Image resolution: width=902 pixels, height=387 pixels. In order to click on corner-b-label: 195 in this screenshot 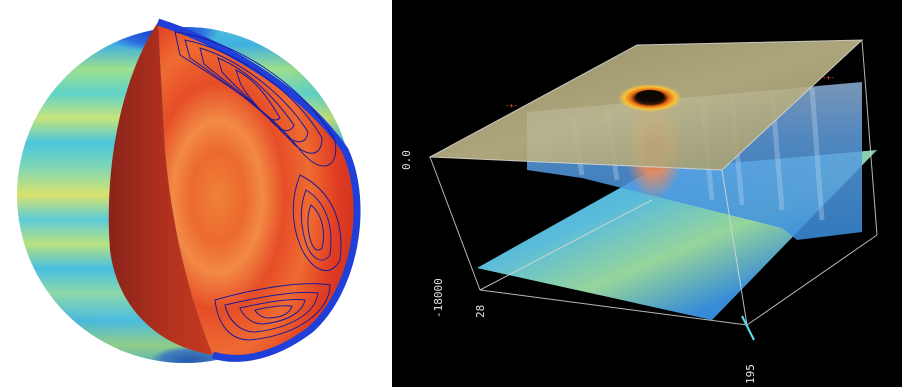, I will do `click(750, 374)`.